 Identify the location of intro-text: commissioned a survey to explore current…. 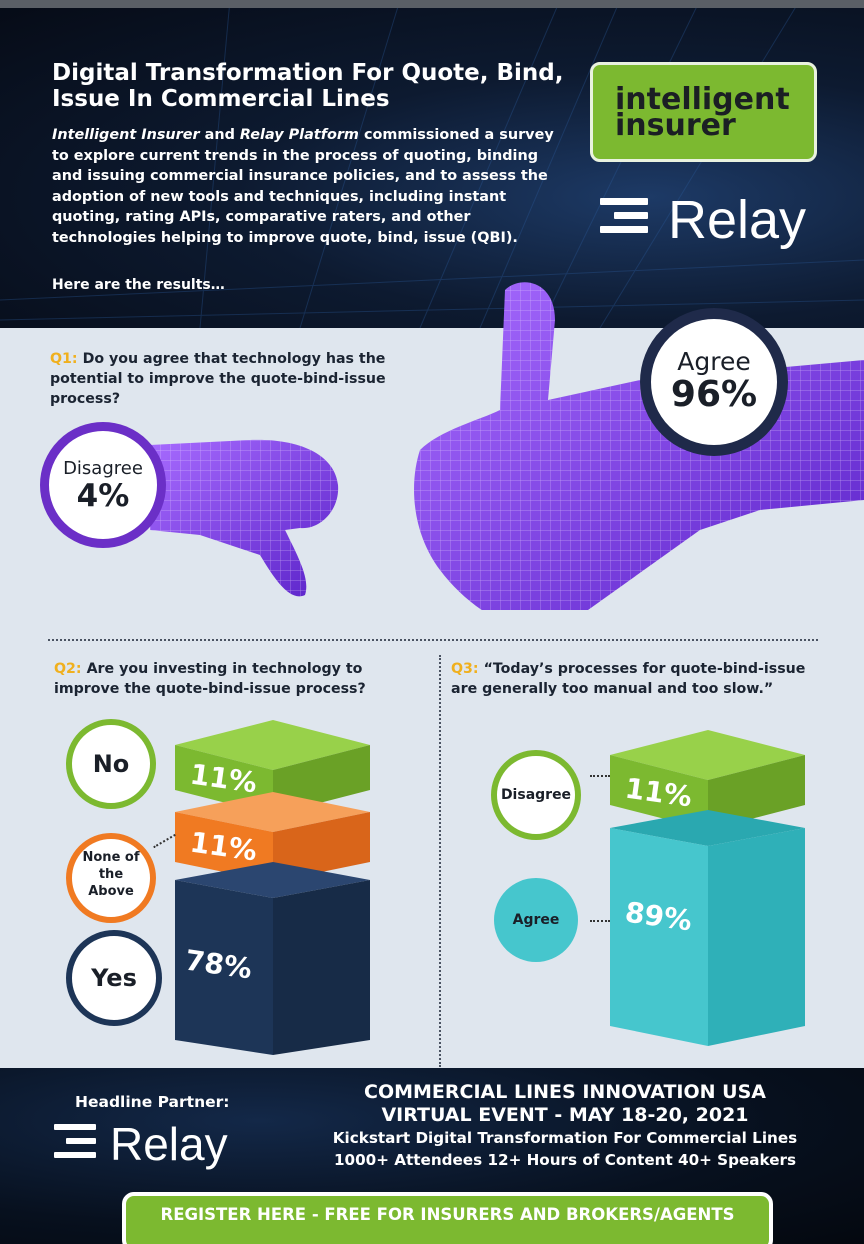
(303, 186).